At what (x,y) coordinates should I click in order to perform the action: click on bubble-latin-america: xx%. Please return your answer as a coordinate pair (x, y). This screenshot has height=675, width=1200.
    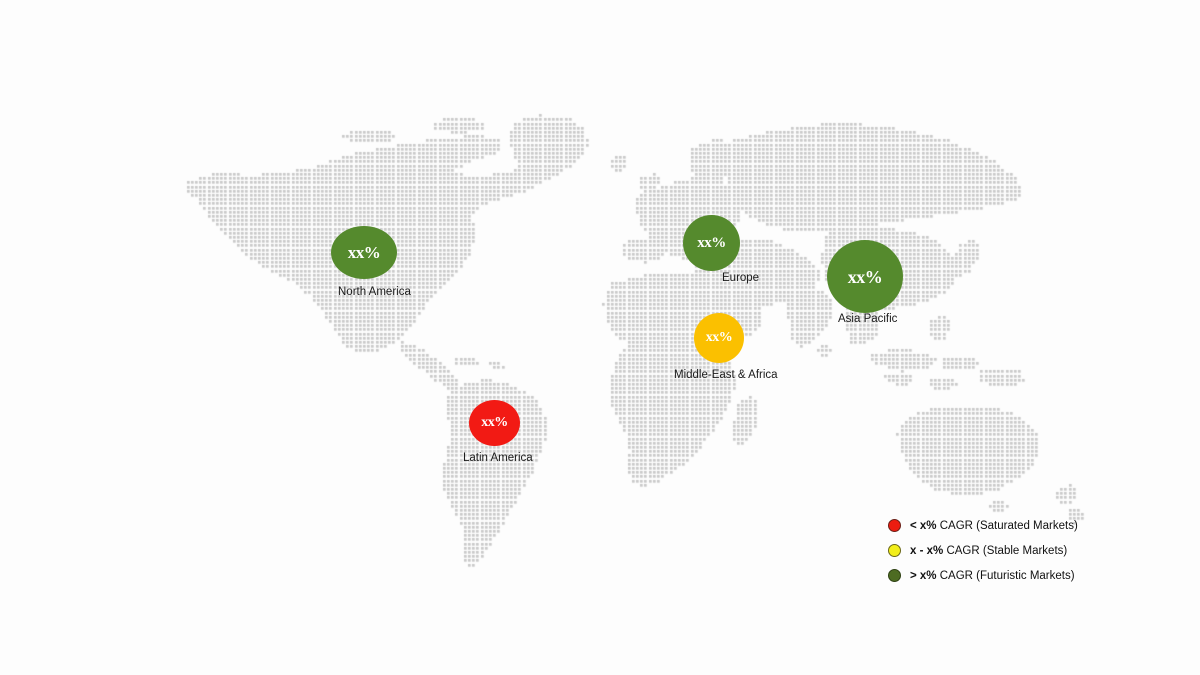
    Looking at the image, I should click on (494, 423).